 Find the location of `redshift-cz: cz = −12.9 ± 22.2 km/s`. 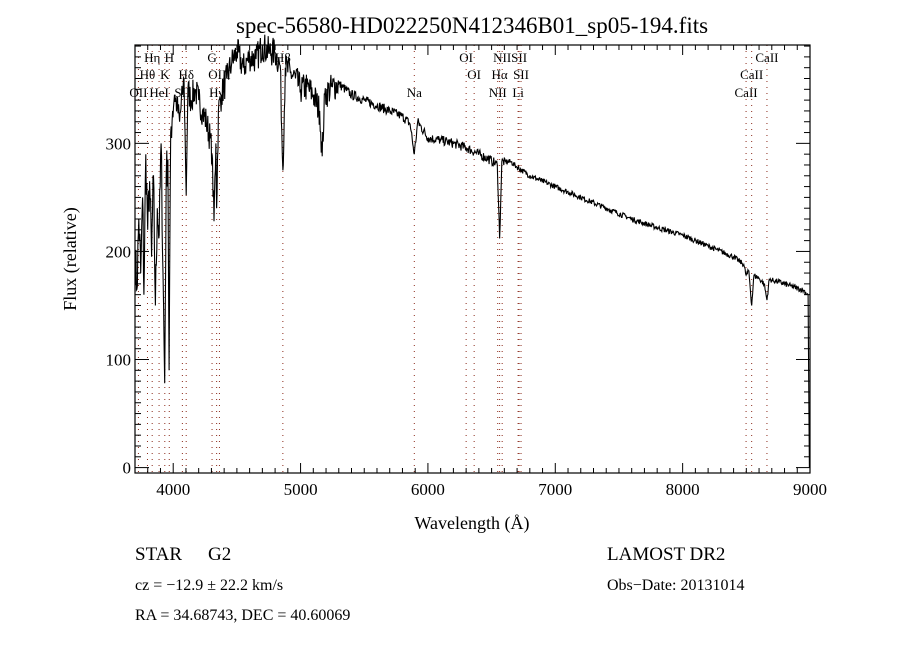

redshift-cz: cz = −12.9 ± 22.2 km/s is located at coordinates (209, 585).